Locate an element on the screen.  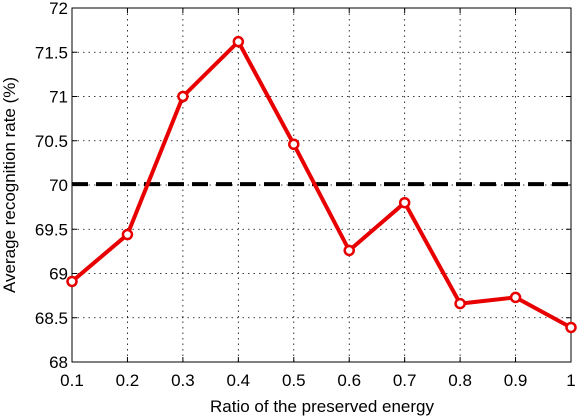
y-tick-label: 71.5 is located at coordinates (51, 52).